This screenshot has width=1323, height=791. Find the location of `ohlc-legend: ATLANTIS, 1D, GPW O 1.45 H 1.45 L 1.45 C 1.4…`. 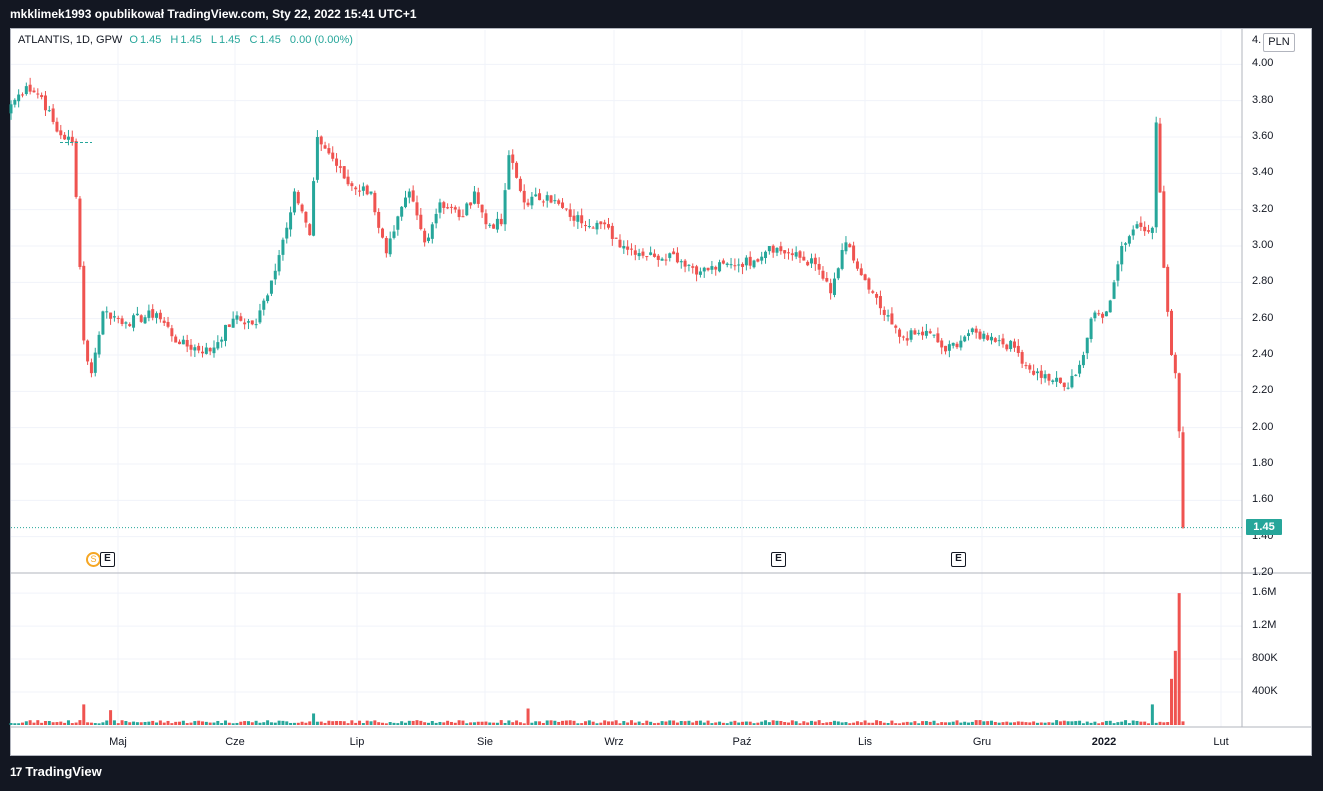

ohlc-legend: ATLANTIS, 1D, GPW O 1.45 H 1.45 L 1.45 C 1.4… is located at coordinates (185, 40).